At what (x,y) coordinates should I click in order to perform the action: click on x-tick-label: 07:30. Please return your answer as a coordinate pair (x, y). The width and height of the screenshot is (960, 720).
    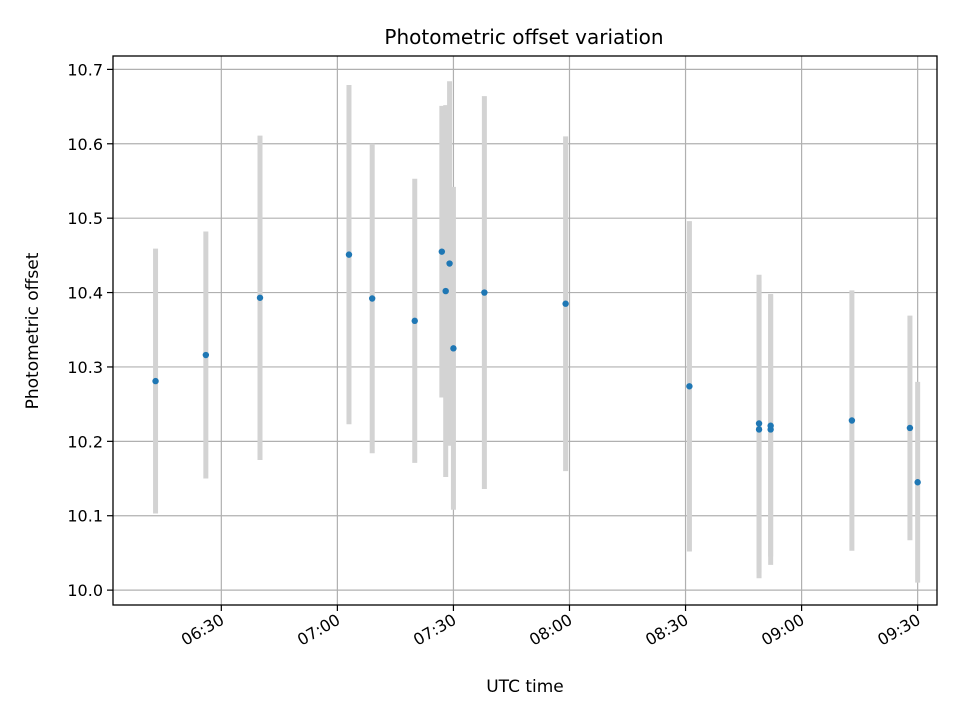
    Looking at the image, I should click on (434, 630).